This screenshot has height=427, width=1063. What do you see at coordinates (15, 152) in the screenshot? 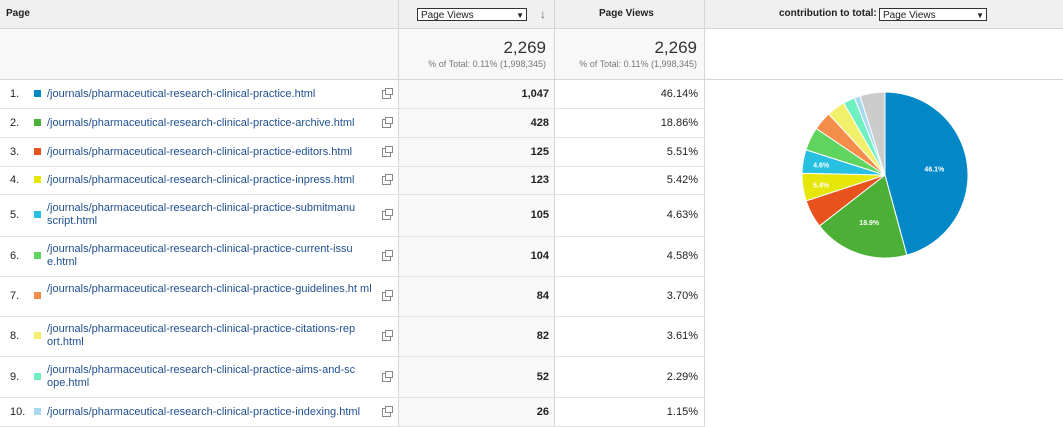
I see `row-number: 3.` at bounding box center [15, 152].